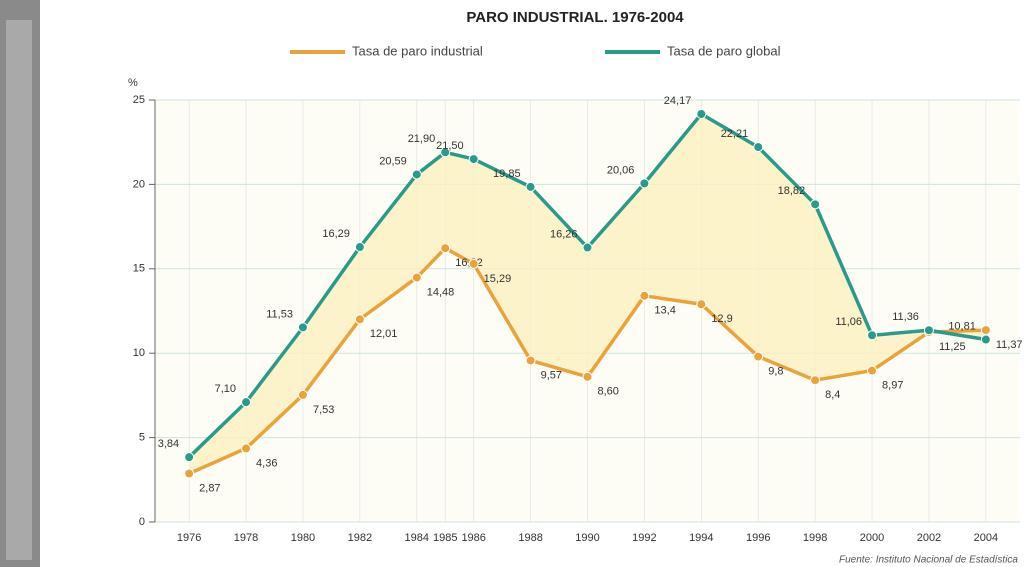 This screenshot has height=567, width=1024. What do you see at coordinates (1009, 345) in the screenshot?
I see `data-label: 11,37` at bounding box center [1009, 345].